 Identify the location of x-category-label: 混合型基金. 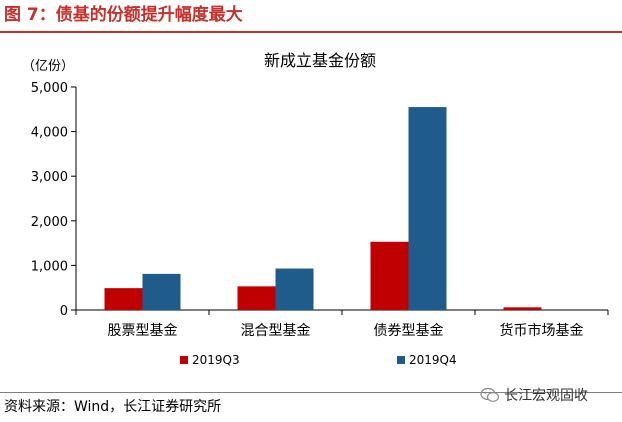
(276, 330).